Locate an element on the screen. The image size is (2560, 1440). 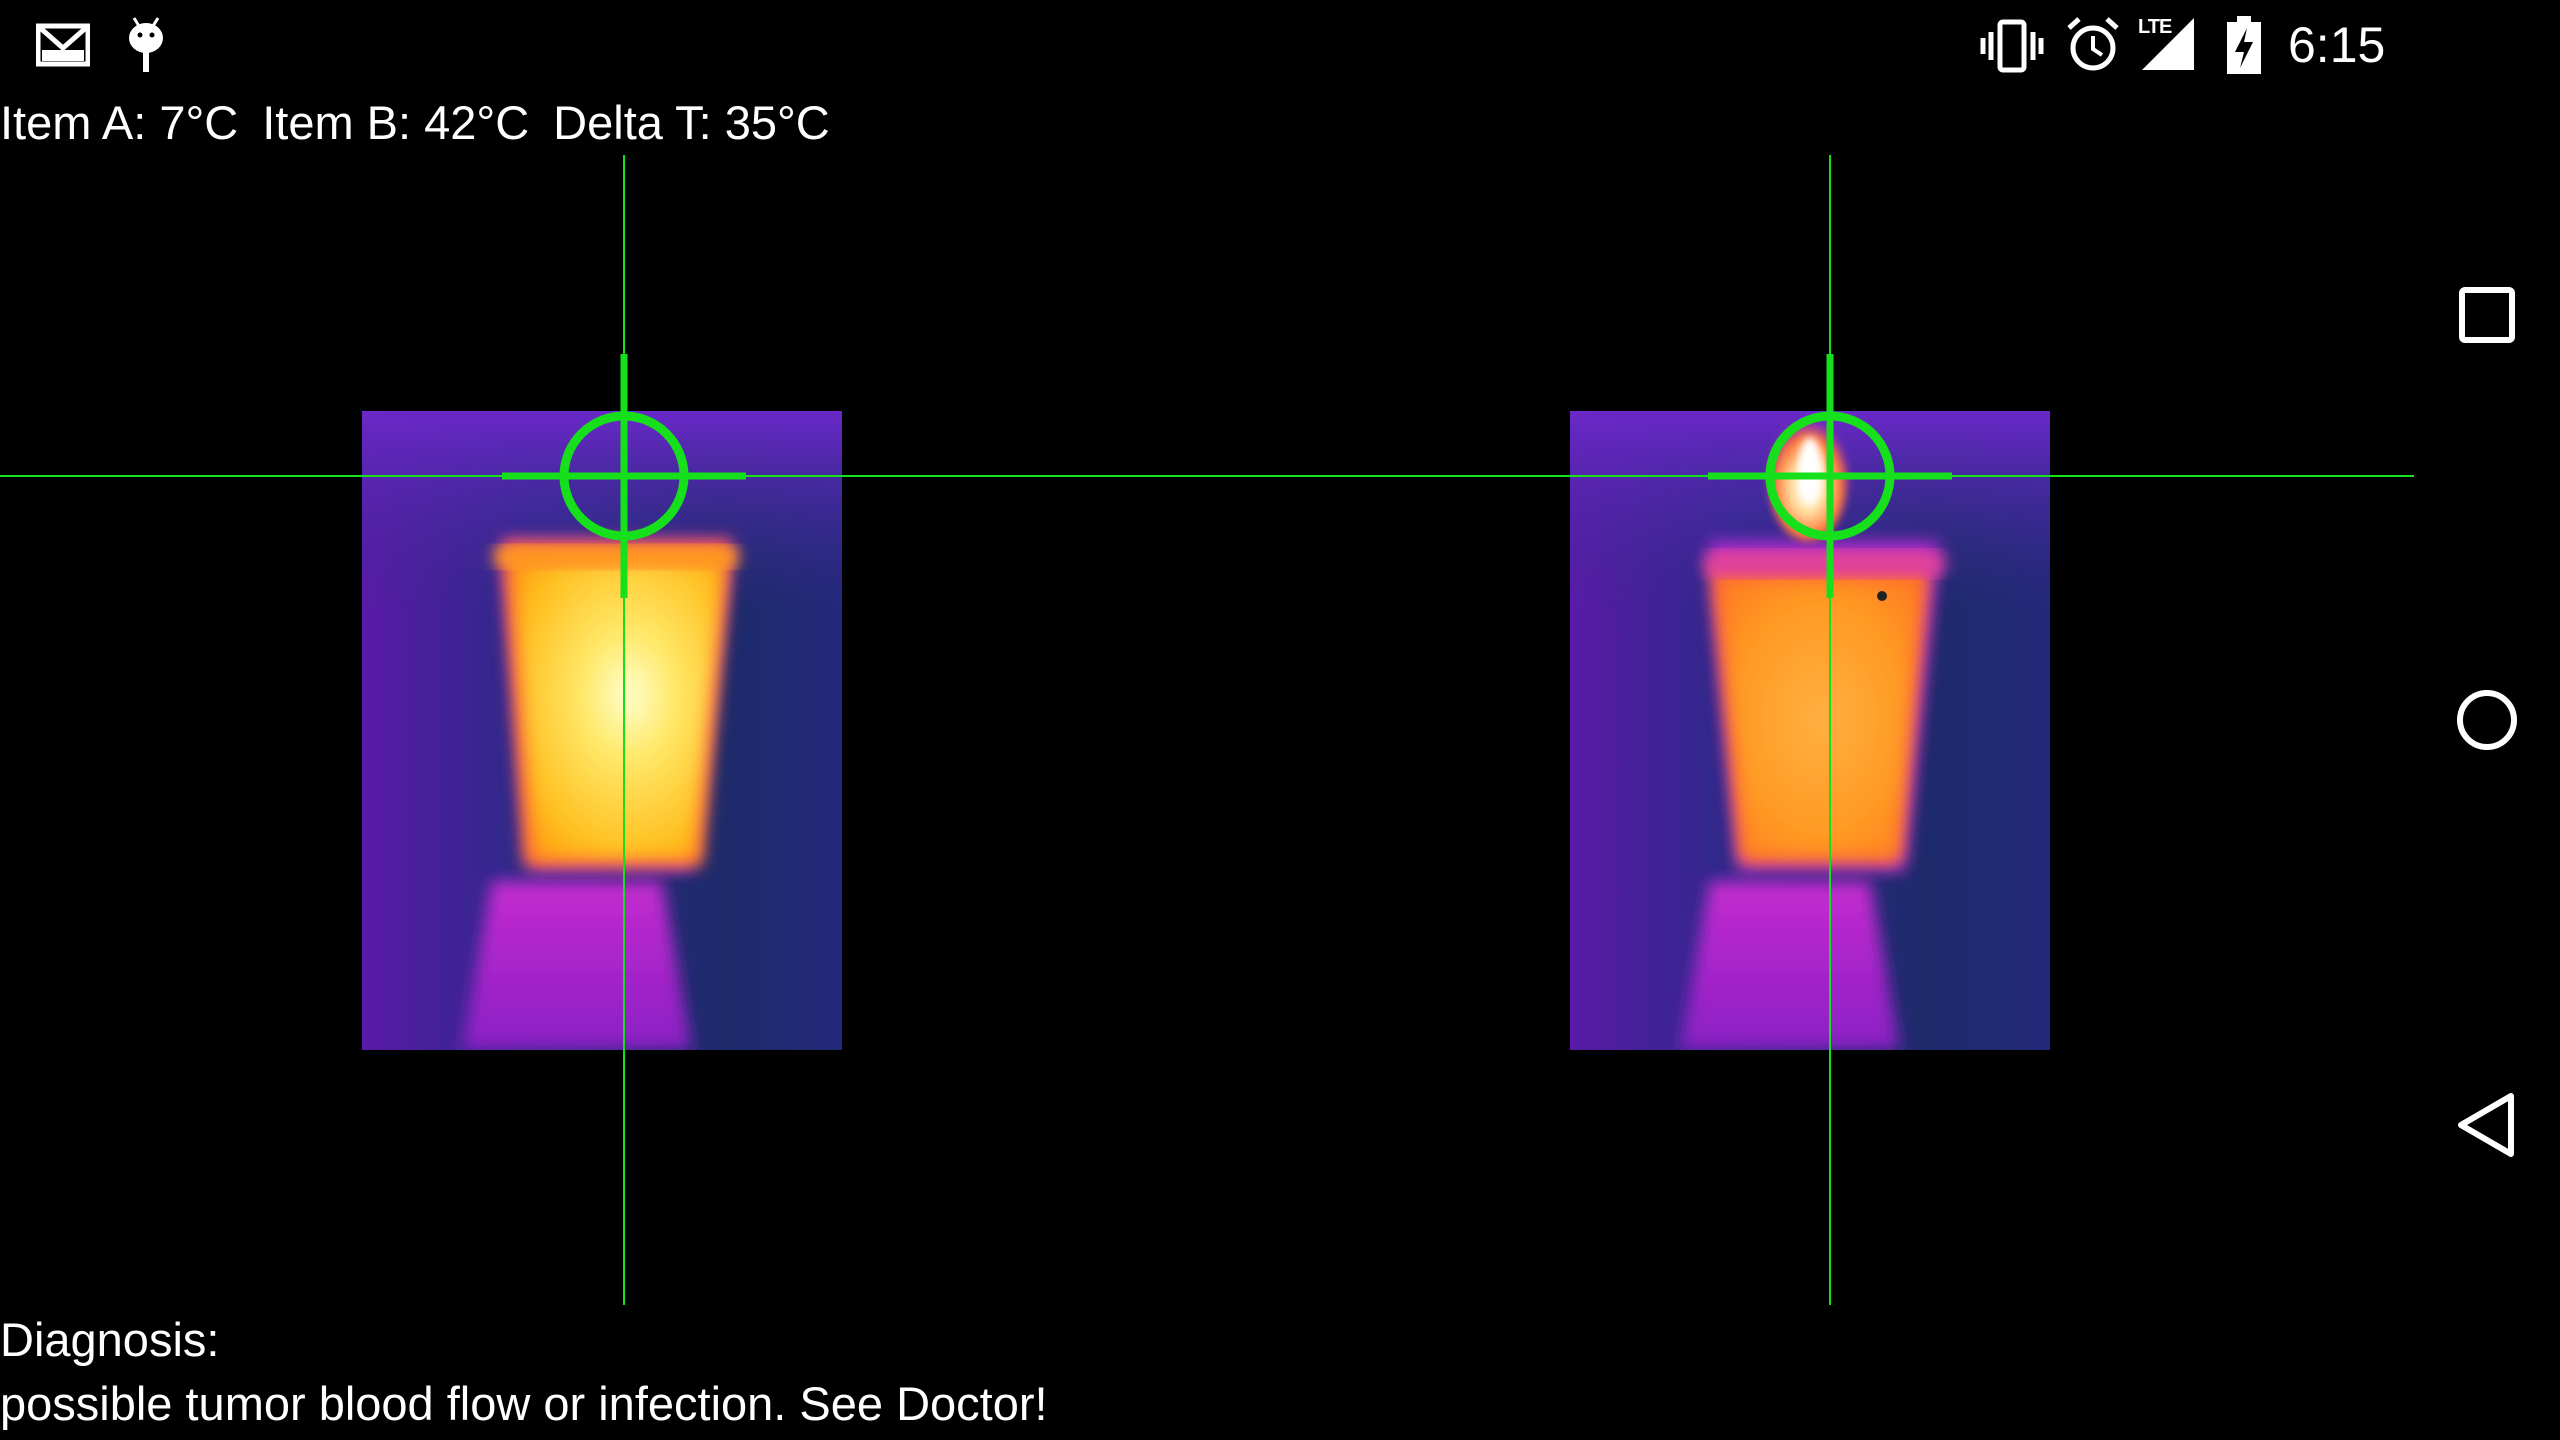
battery-charging-icon is located at coordinates (2244, 45).